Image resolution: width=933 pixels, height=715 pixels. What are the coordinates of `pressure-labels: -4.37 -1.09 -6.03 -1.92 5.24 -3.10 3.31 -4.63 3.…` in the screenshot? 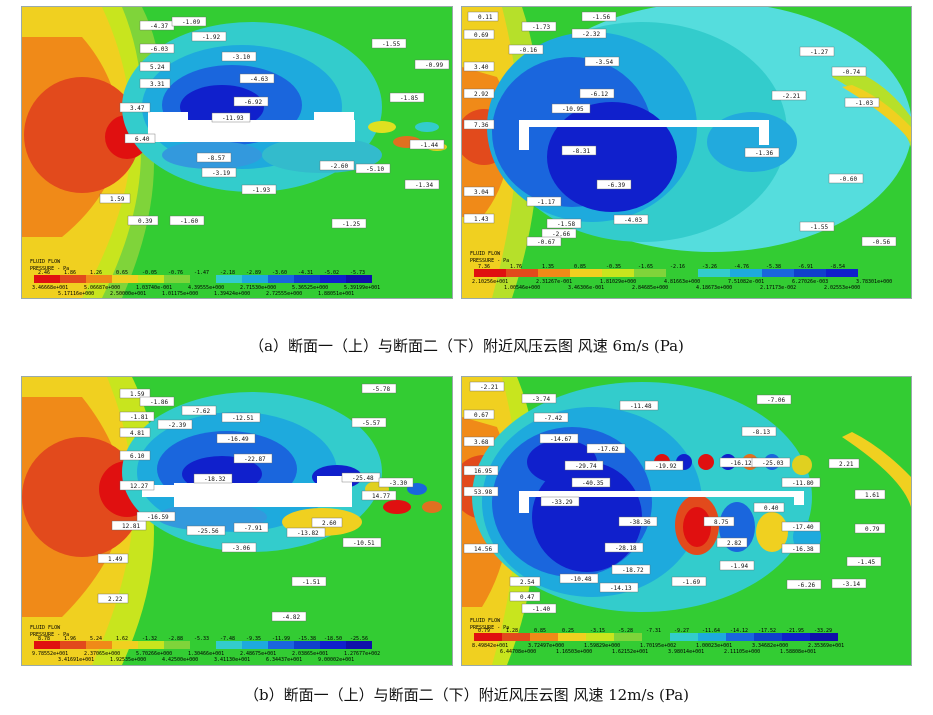 It's located at (274, 122).